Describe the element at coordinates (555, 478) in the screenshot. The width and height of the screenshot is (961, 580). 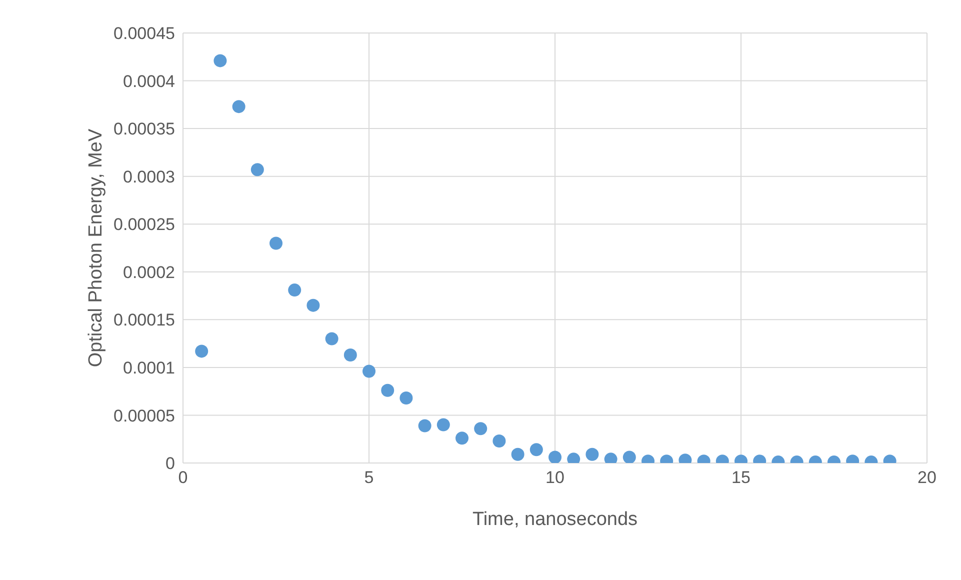
I see `x-tick-label: 10` at that location.